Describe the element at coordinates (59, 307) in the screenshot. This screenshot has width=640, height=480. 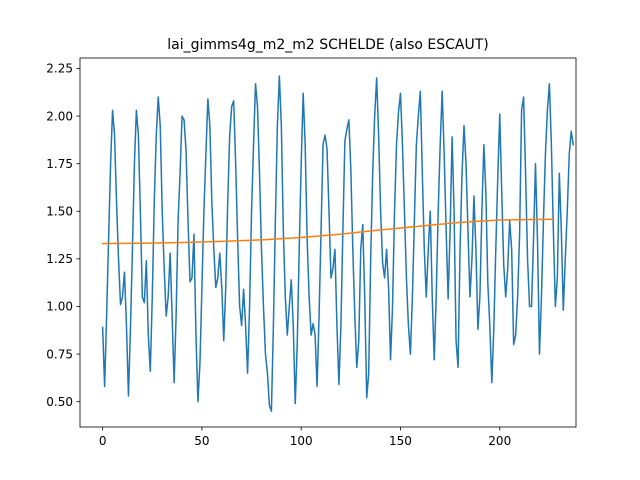
I see `y-tick-label: 1.00` at that location.